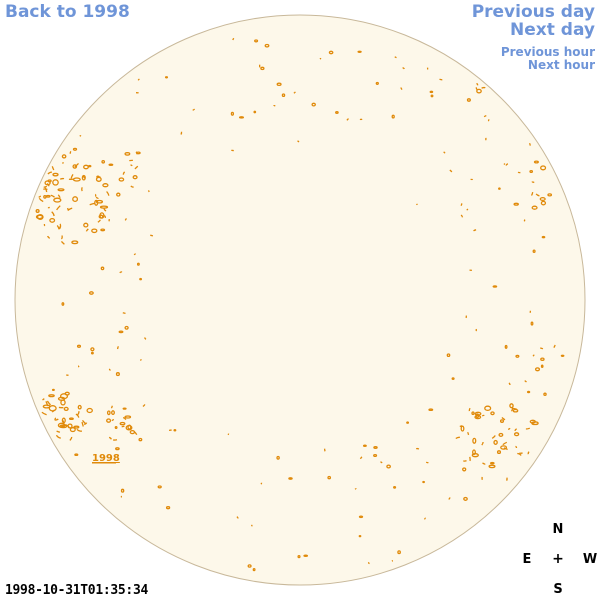  Describe the element at coordinates (106, 458) in the screenshot. I see `active-region-label: 1998` at that location.